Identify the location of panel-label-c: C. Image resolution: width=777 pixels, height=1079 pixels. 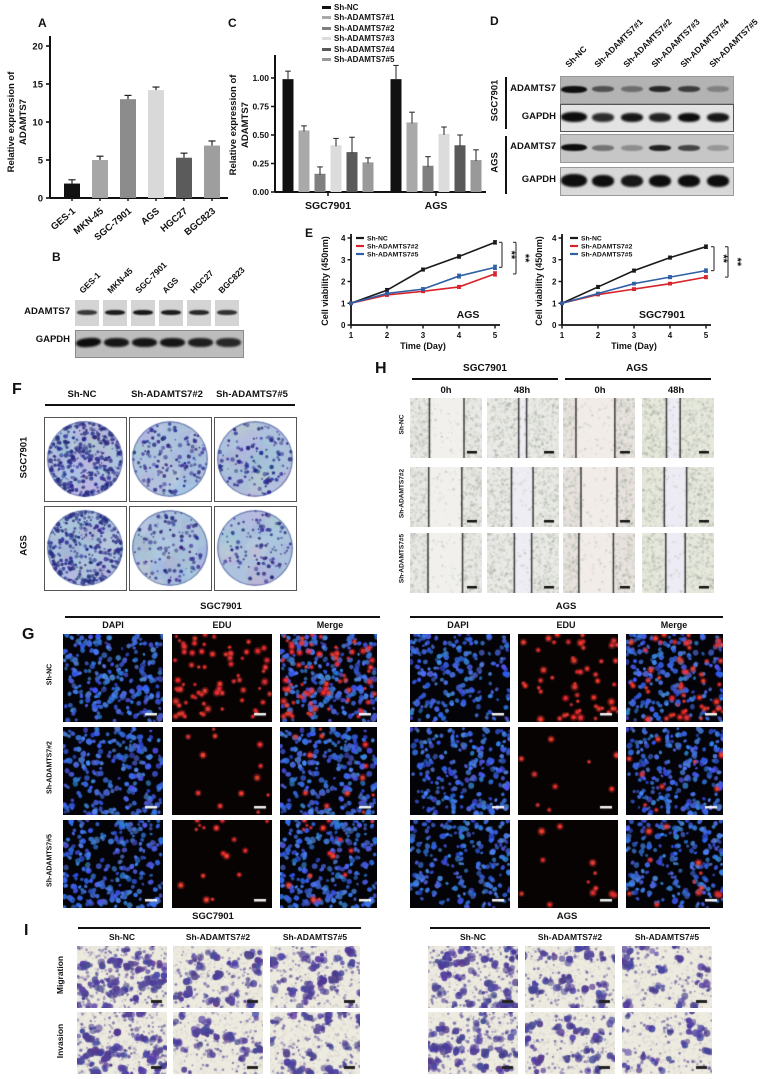
(232, 23).